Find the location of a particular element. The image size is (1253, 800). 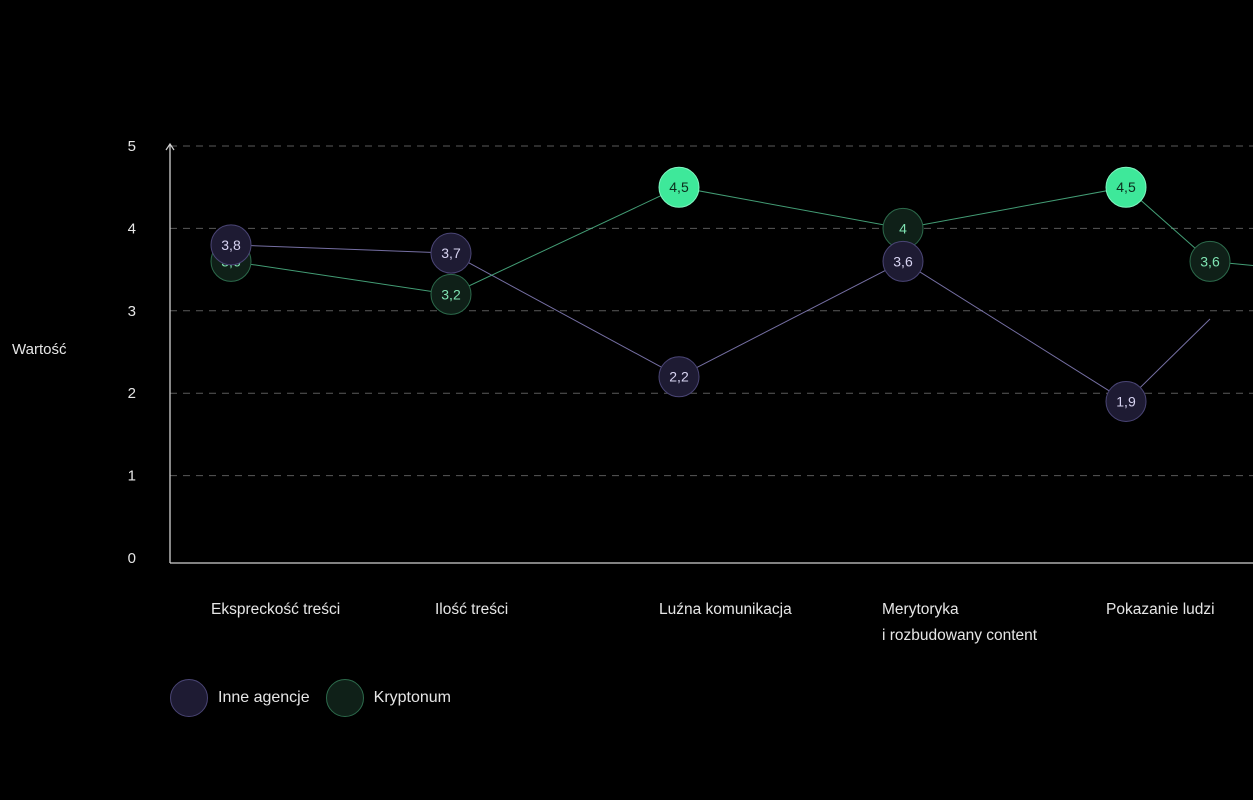

legend-item-kryptonum: Kryptonum is located at coordinates (388, 698).